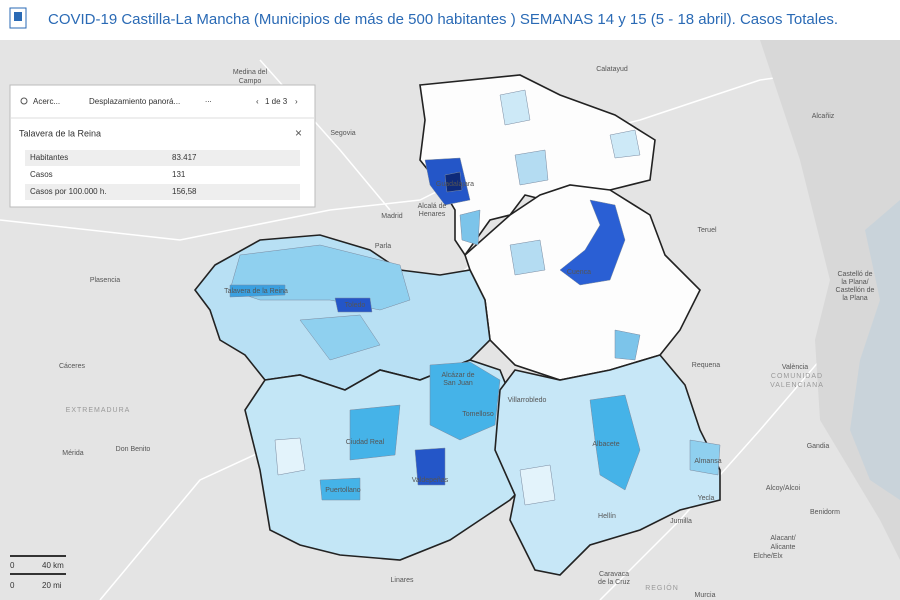 The image size is (900, 600). I want to click on place-label: Elche/Elx, so click(768, 556).